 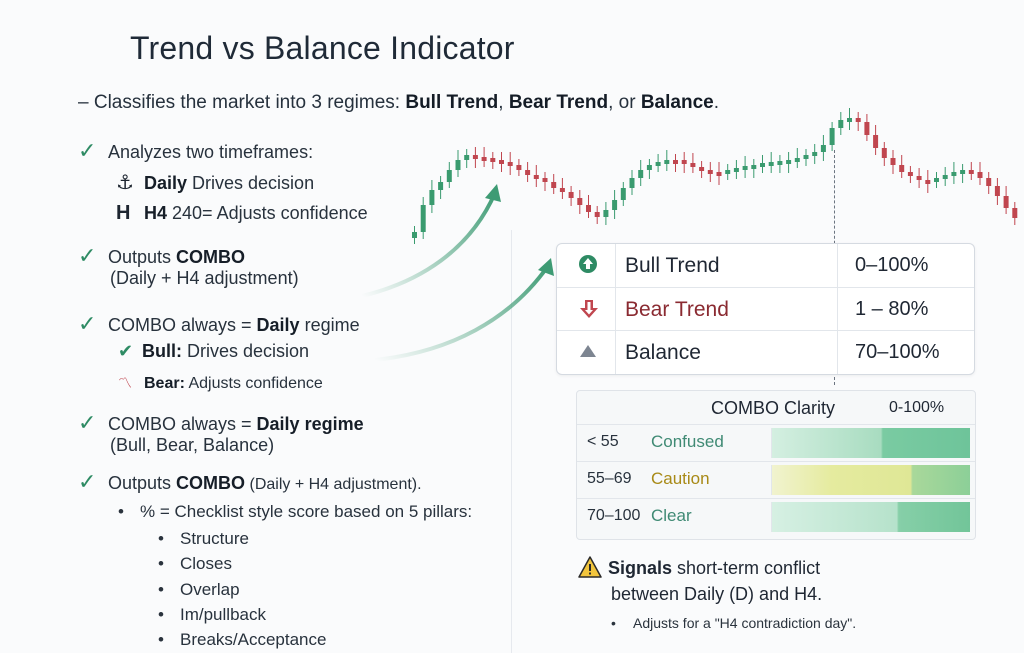 What do you see at coordinates (278, 325) in the screenshot?
I see `combo1-bold: Daily` at bounding box center [278, 325].